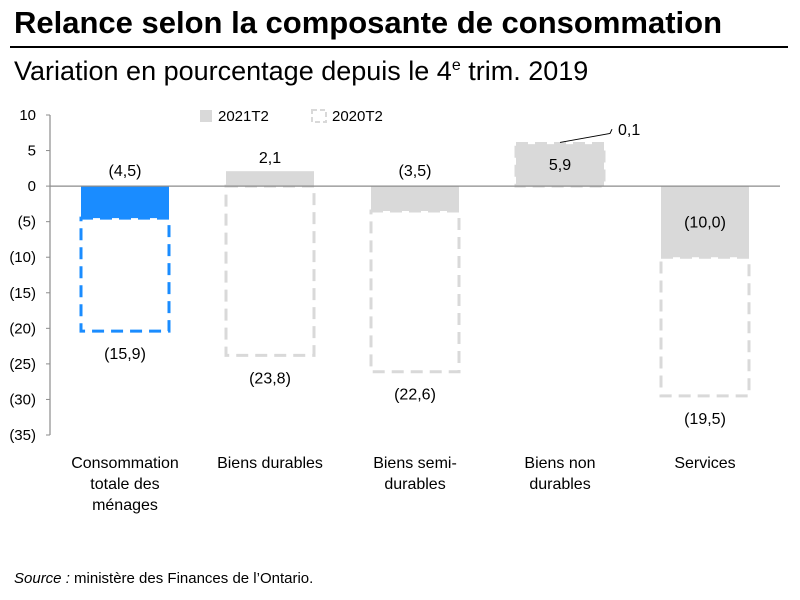 This screenshot has width=800, height=600. Describe the element at coordinates (415, 463) in the screenshot. I see `category-label: Biens semi-` at that location.